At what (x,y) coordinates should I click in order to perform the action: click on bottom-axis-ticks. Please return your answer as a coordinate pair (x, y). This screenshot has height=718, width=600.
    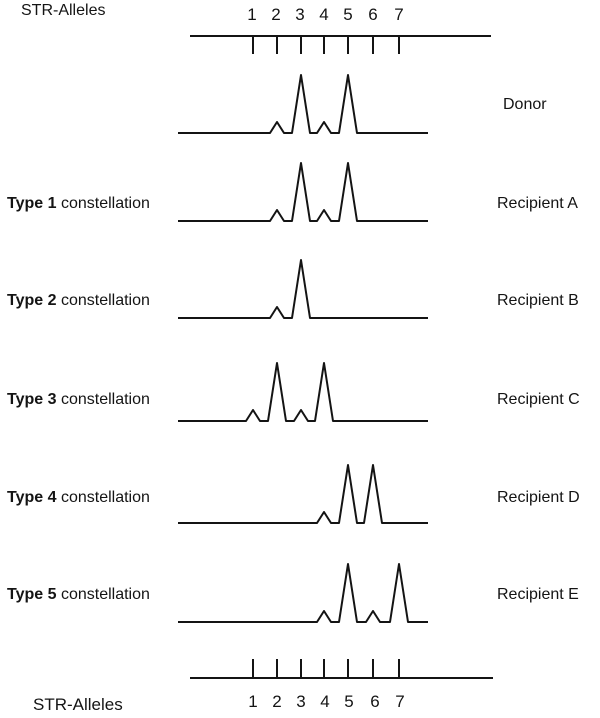
    Looking at the image, I should click on (326, 668).